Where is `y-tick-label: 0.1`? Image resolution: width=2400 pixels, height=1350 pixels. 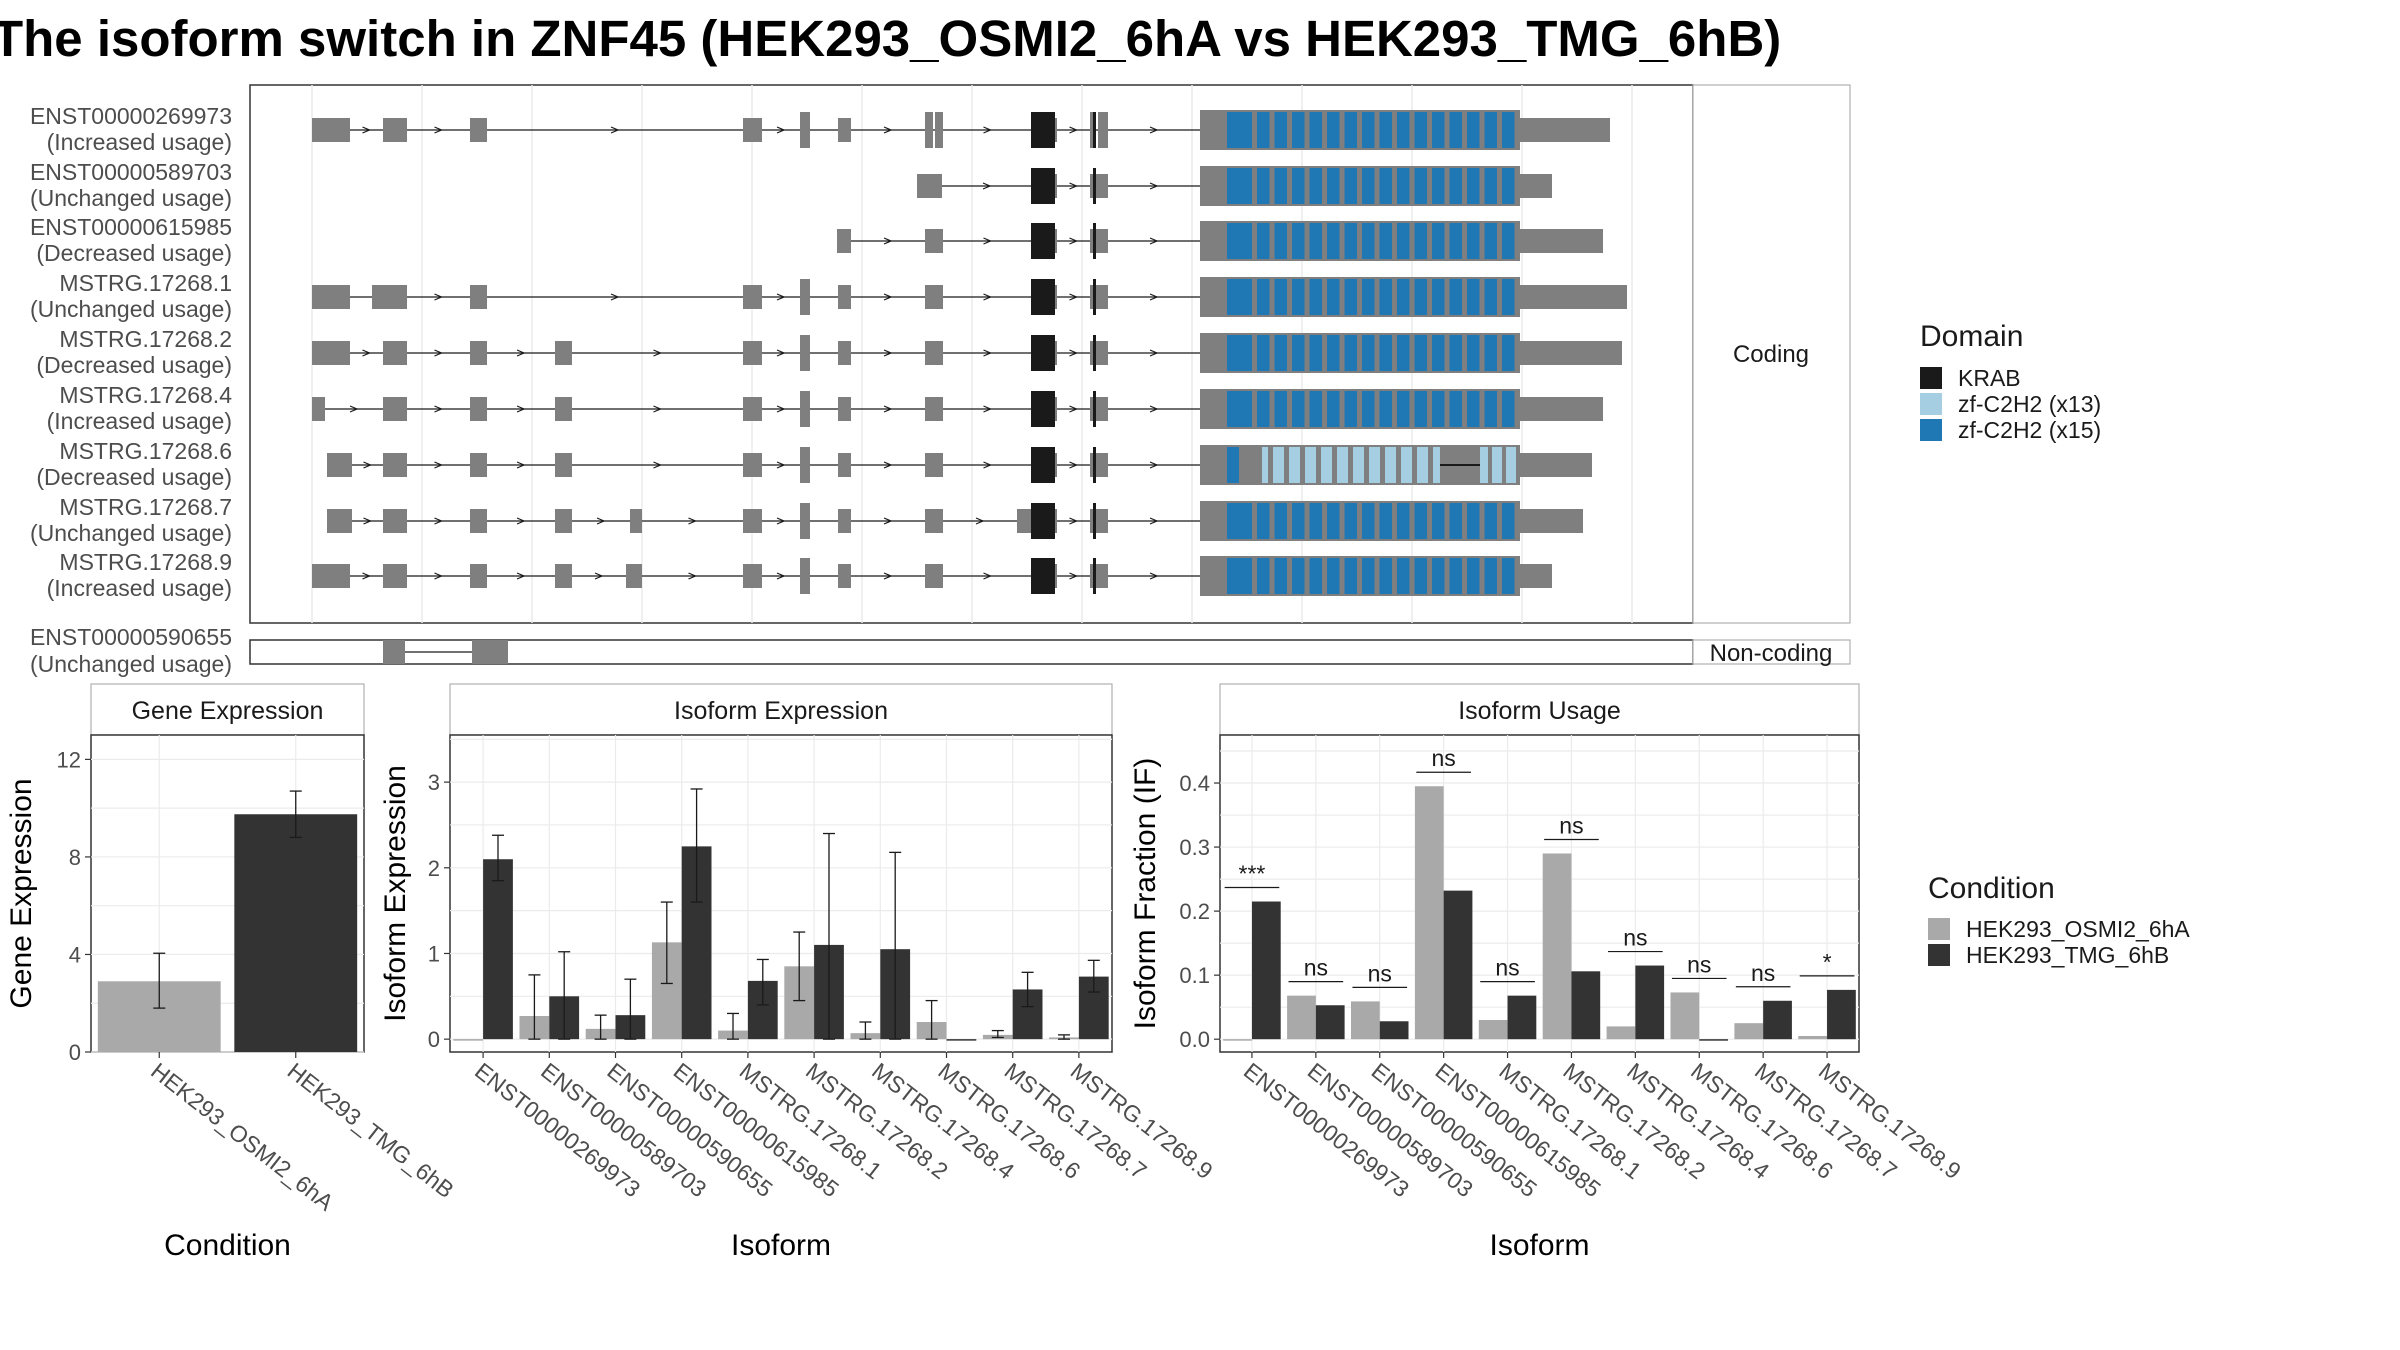
y-tick-label: 0.1 is located at coordinates (1194, 975).